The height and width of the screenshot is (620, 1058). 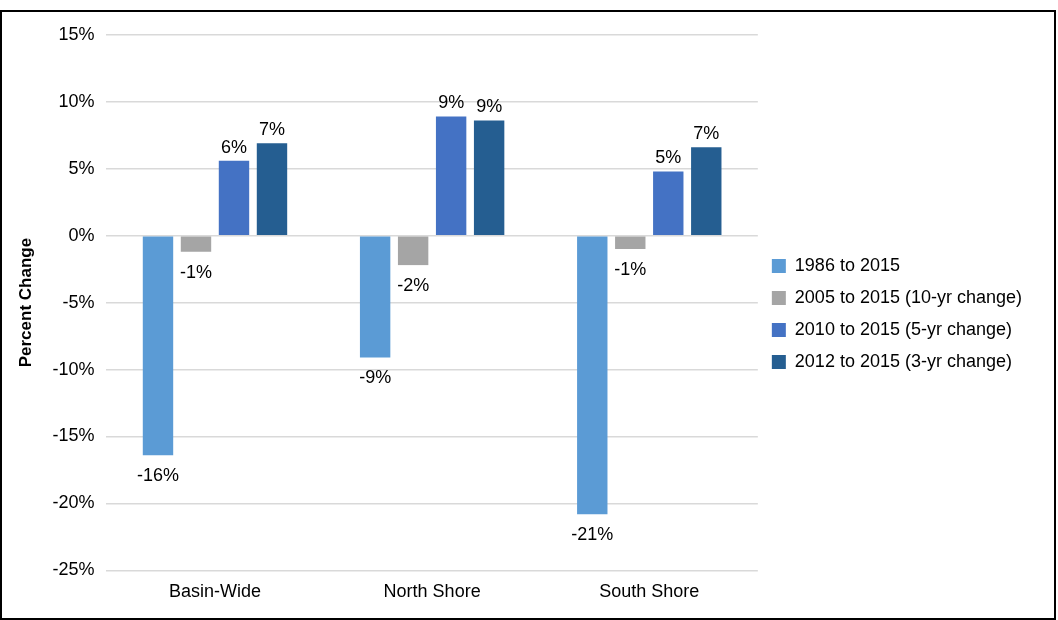 I want to click on x-tick-label: North Shore, so click(x=432, y=591).